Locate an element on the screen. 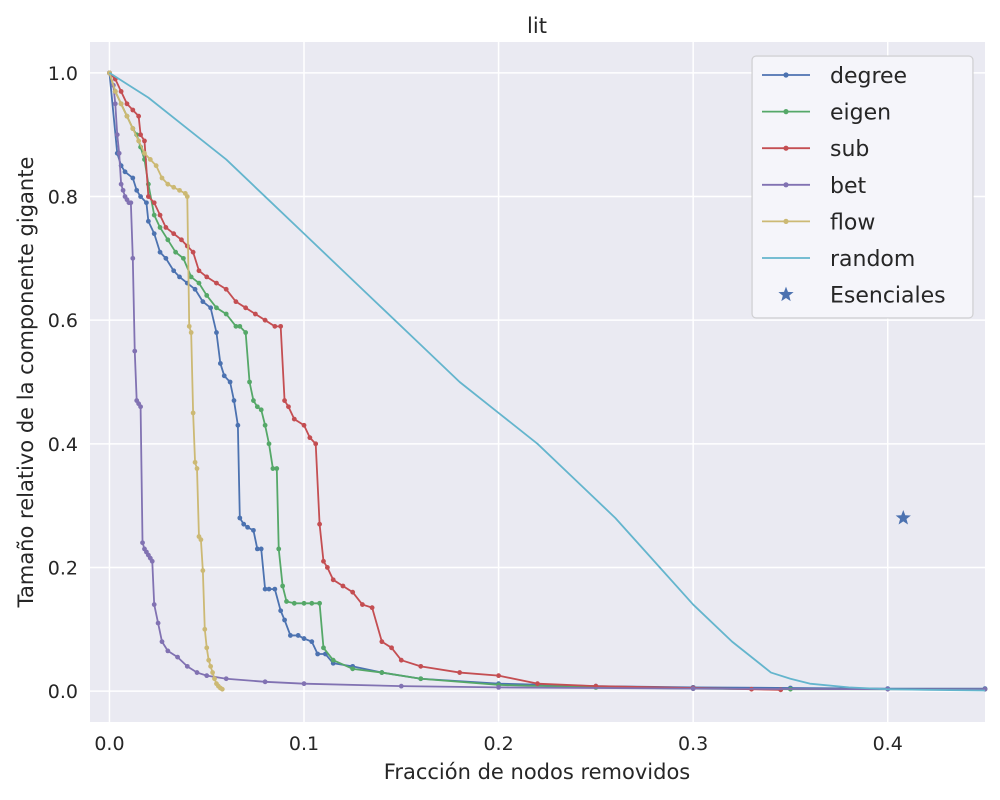 The image size is (1000, 800). x-axis-label: Fracción de nodos removidos is located at coordinates (537, 772).